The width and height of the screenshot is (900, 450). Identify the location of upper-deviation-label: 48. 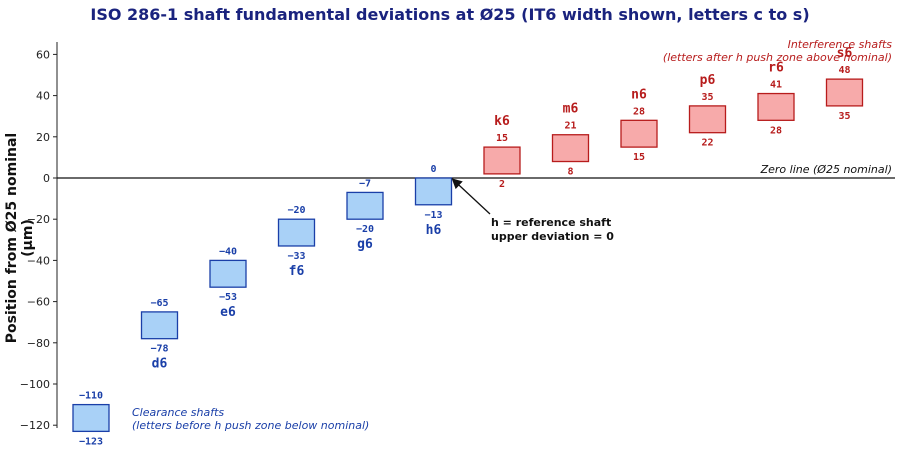
(844, 70).